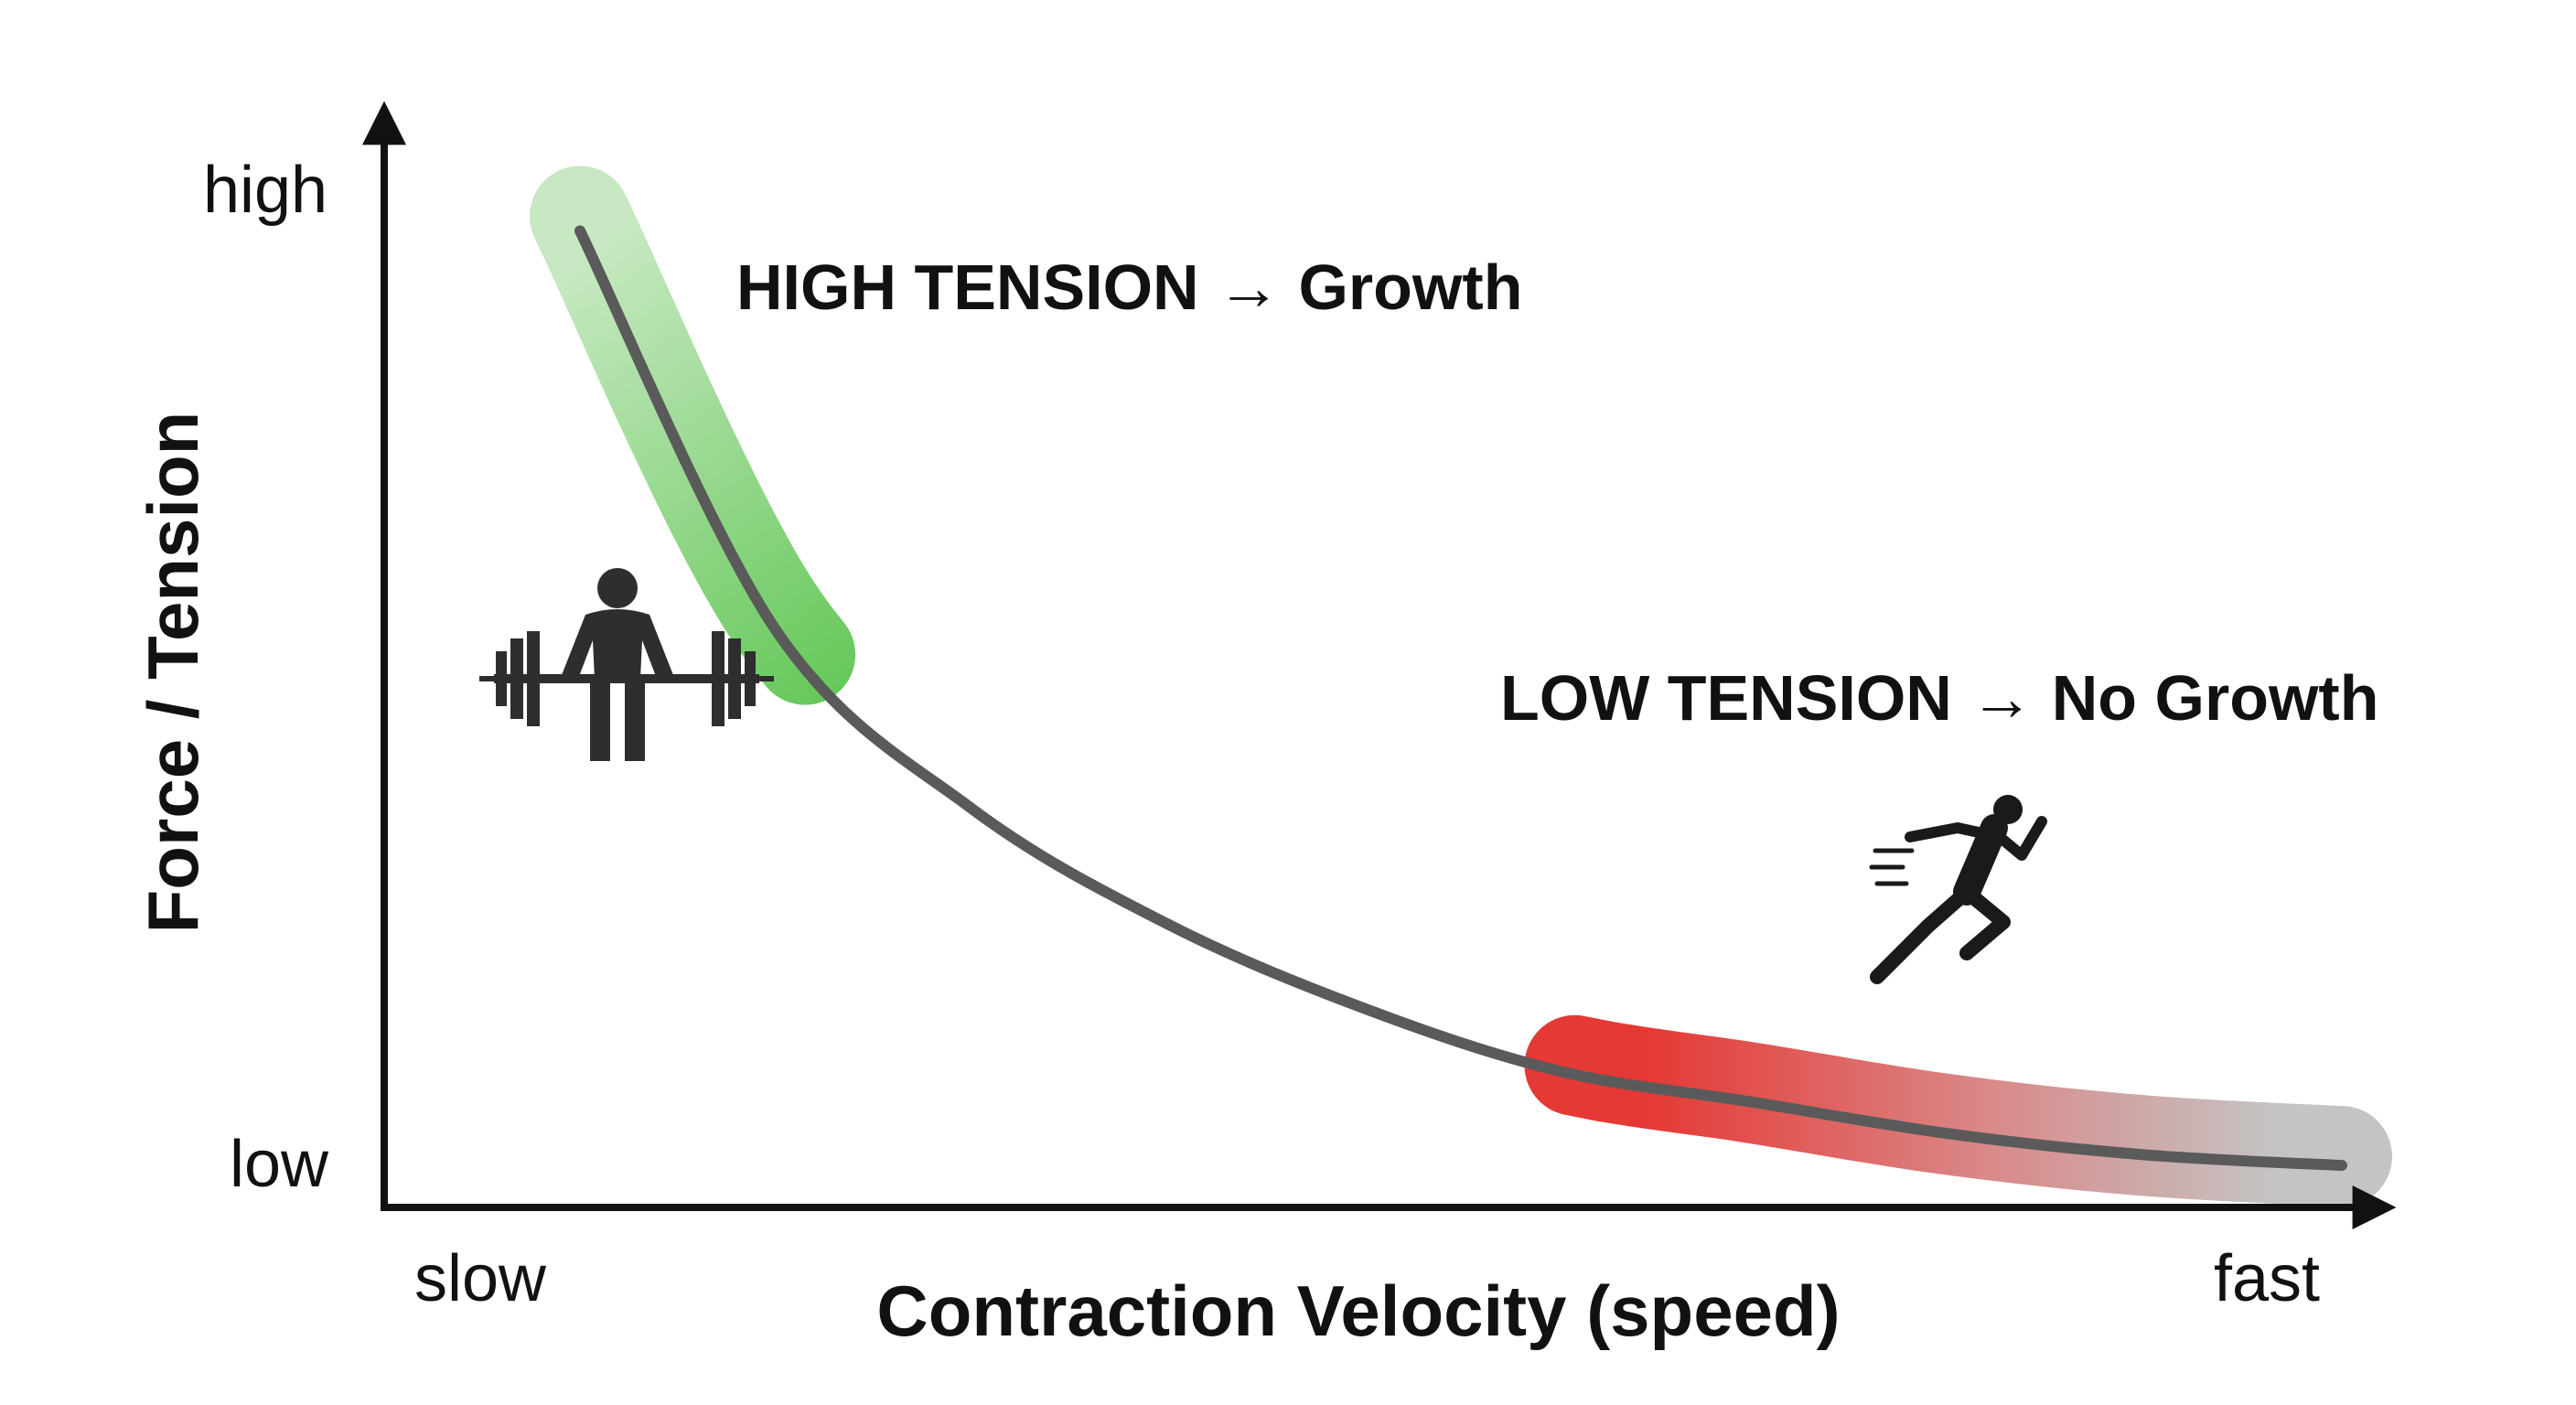  Describe the element at coordinates (481, 1279) in the screenshot. I see `x-tick-slow: slow` at that location.